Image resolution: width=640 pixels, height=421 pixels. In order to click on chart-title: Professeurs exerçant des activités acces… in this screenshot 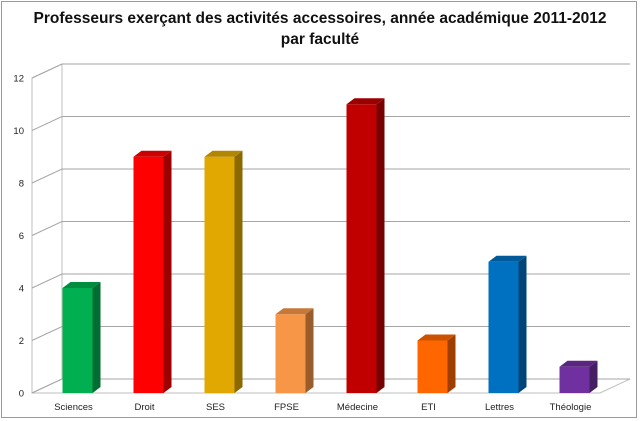, I will do `click(320, 29)`.